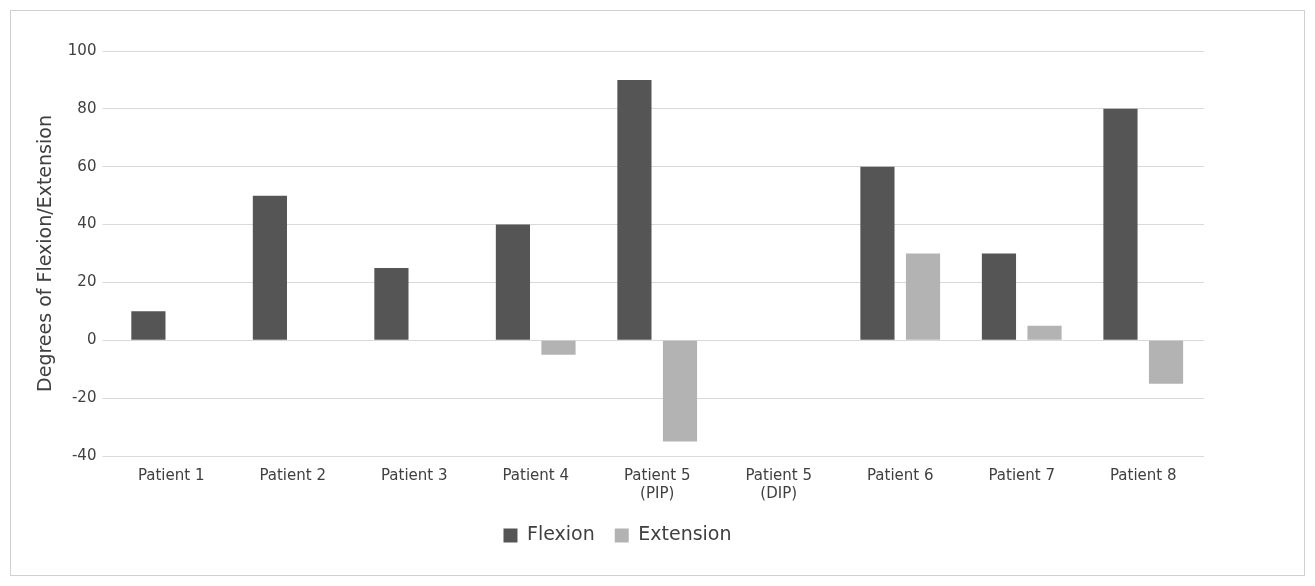  Describe the element at coordinates (292, 474) in the screenshot. I see `x-tick-label: Patient 2` at that location.